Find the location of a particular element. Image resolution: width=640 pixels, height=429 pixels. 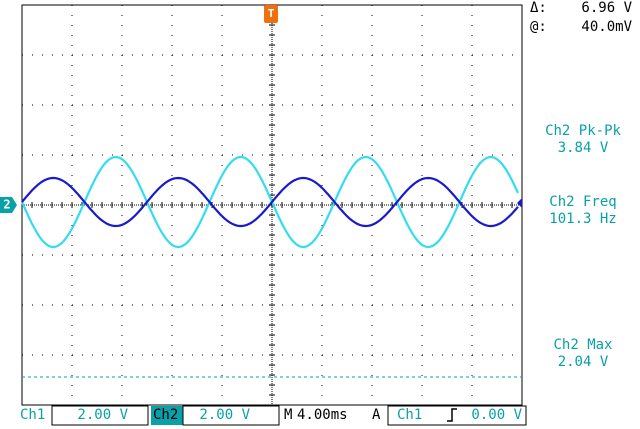

delta-value: 6.96 V is located at coordinates (606, 8).